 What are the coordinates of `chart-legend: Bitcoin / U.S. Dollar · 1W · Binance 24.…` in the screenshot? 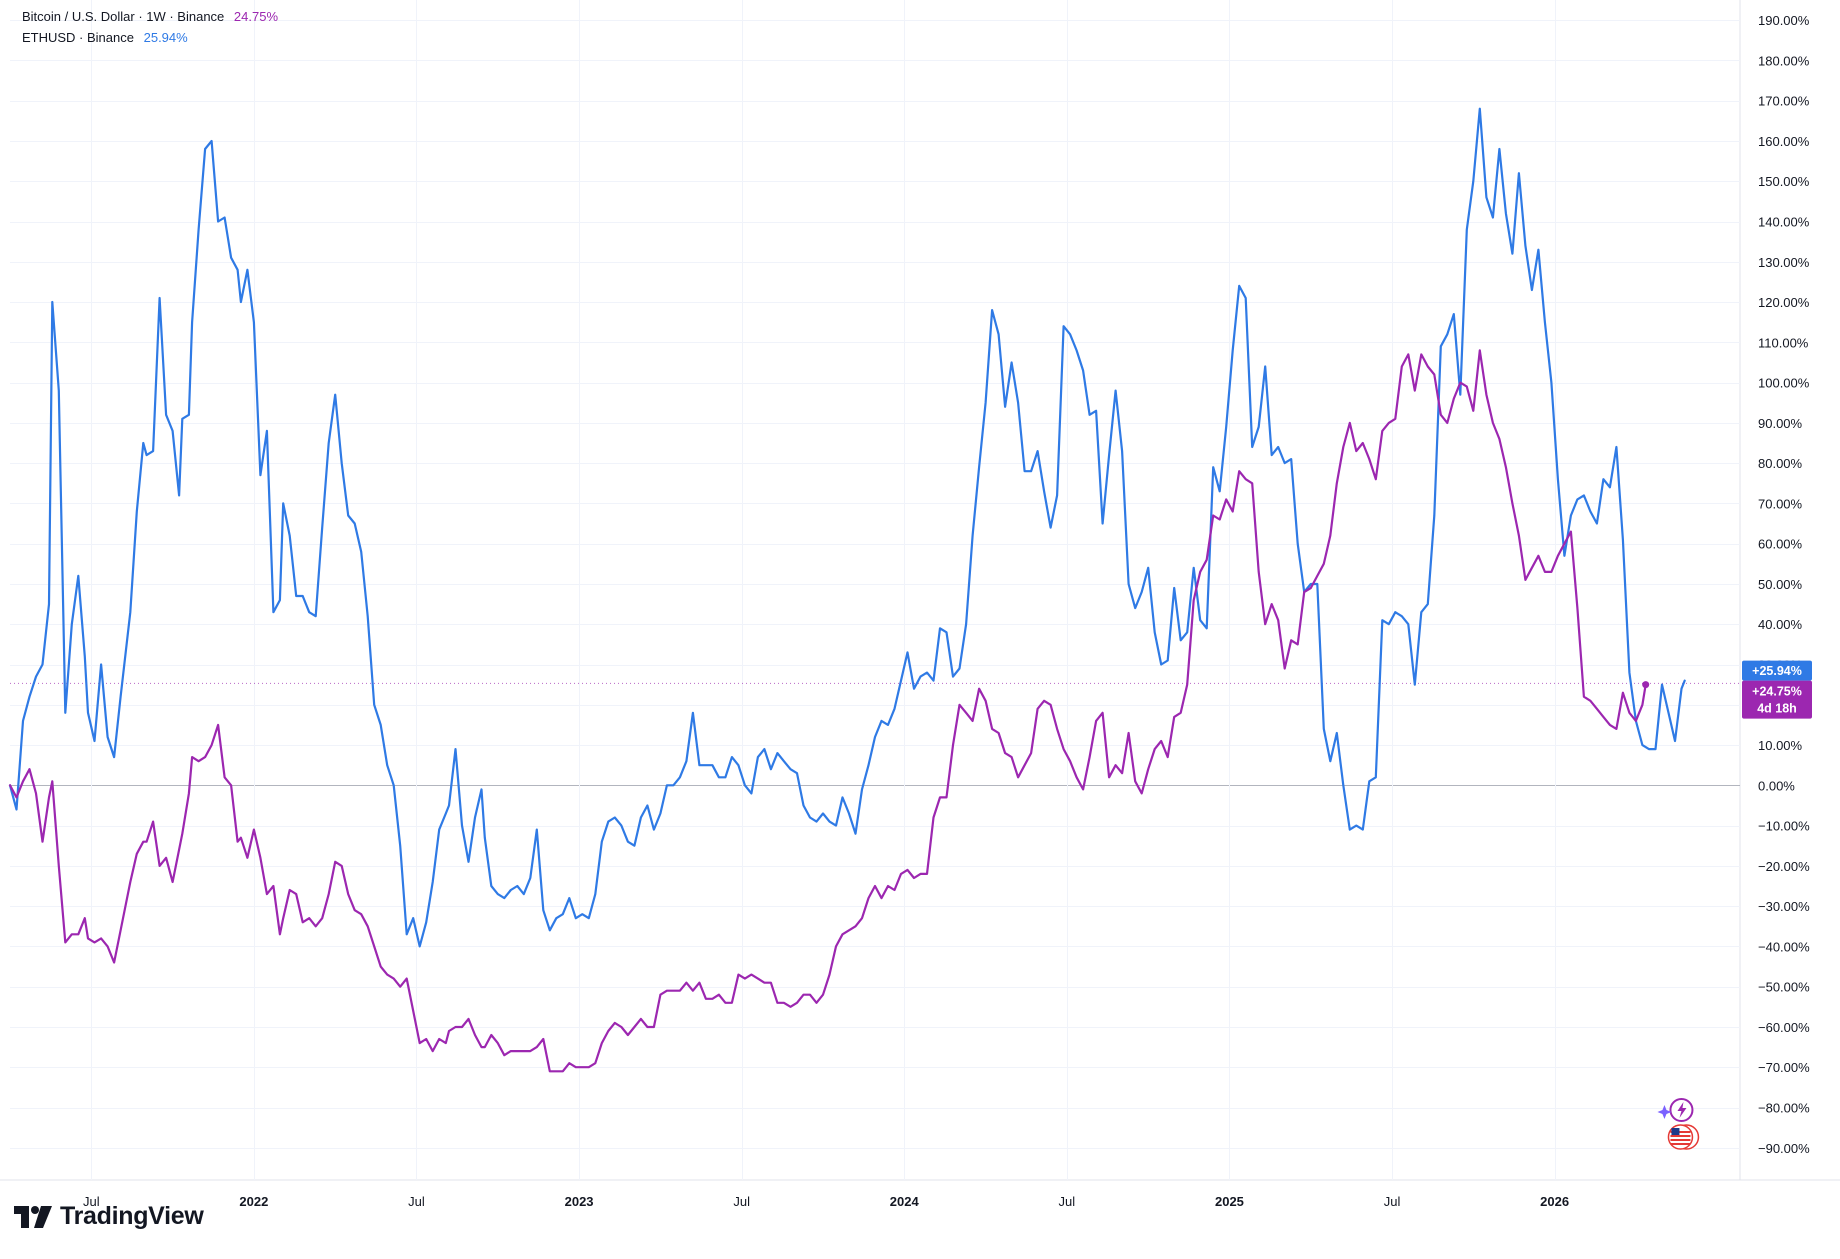 It's located at (150, 27).